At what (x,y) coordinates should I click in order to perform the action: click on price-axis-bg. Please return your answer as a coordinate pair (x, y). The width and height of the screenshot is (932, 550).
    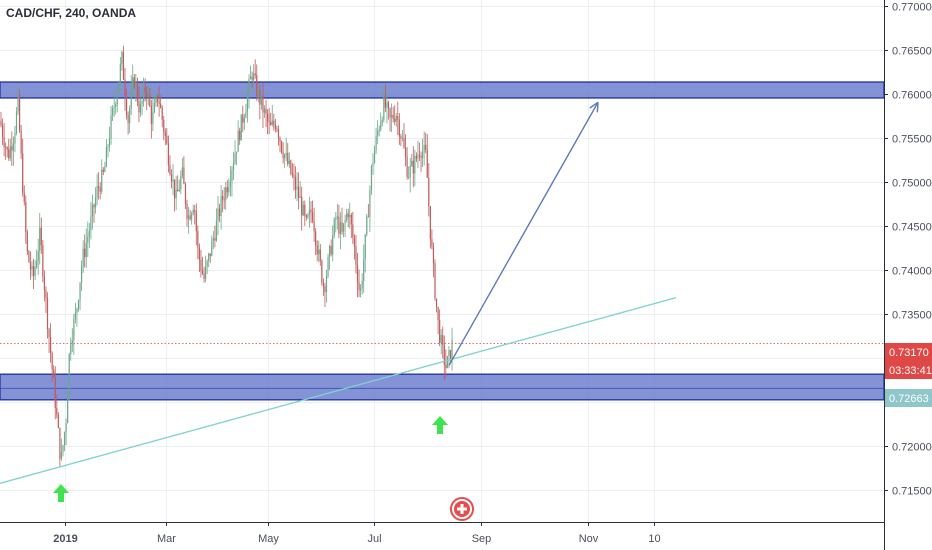
    Looking at the image, I should click on (908, 275).